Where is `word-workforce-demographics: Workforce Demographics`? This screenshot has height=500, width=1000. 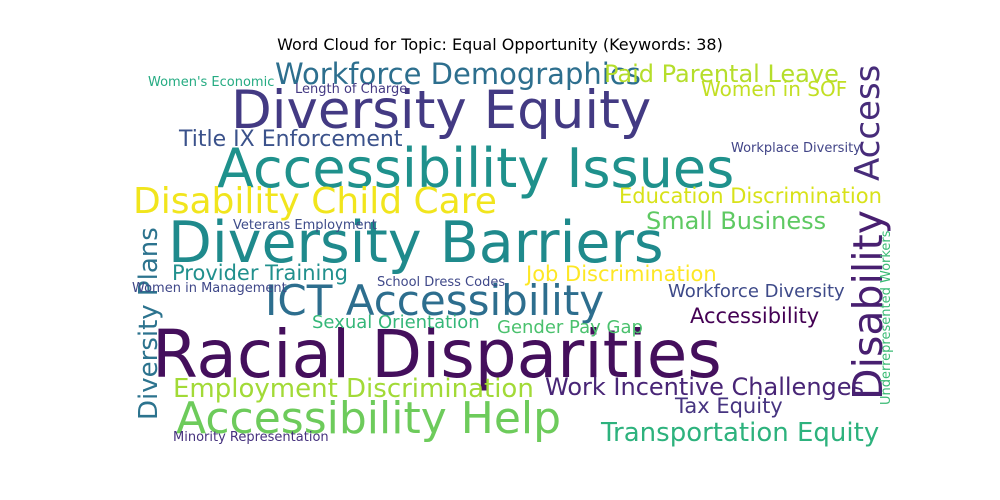
word-workforce-demographics: Workforce Demographics is located at coordinates (458, 74).